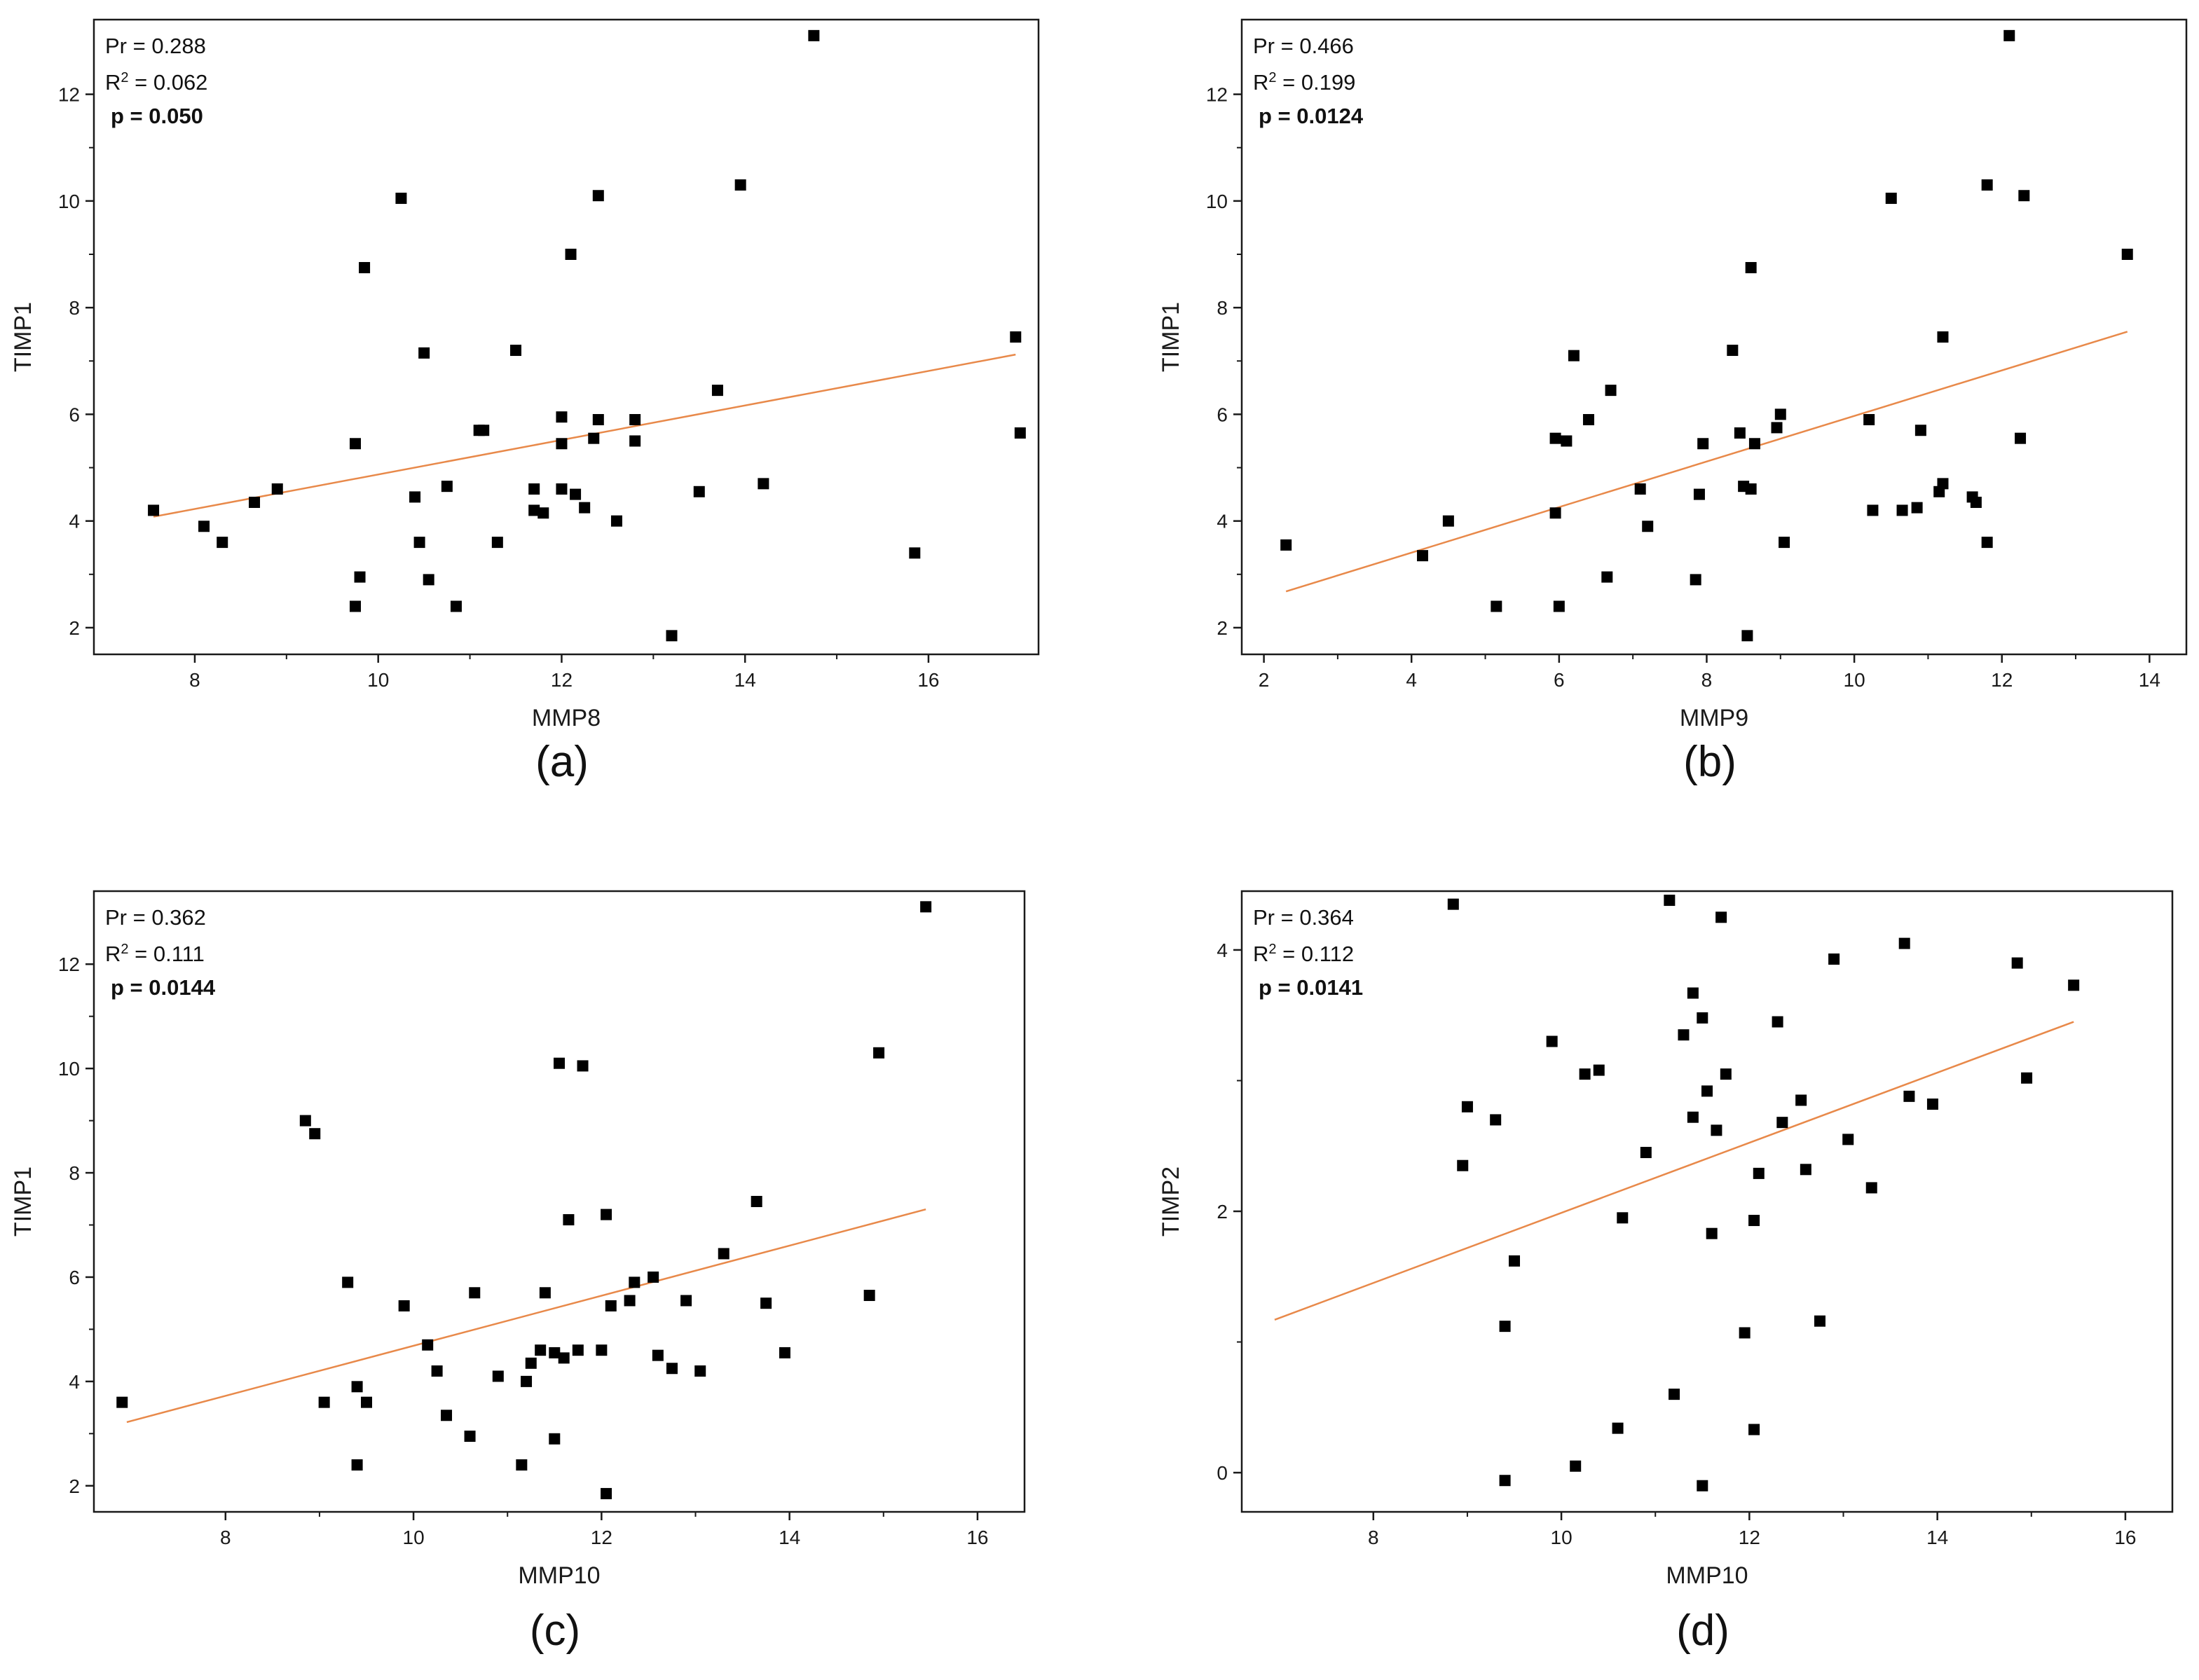 Image resolution: width=2199 pixels, height=1680 pixels. What do you see at coordinates (225, 1537) in the screenshot?
I see `x-tick-label: 8` at bounding box center [225, 1537].